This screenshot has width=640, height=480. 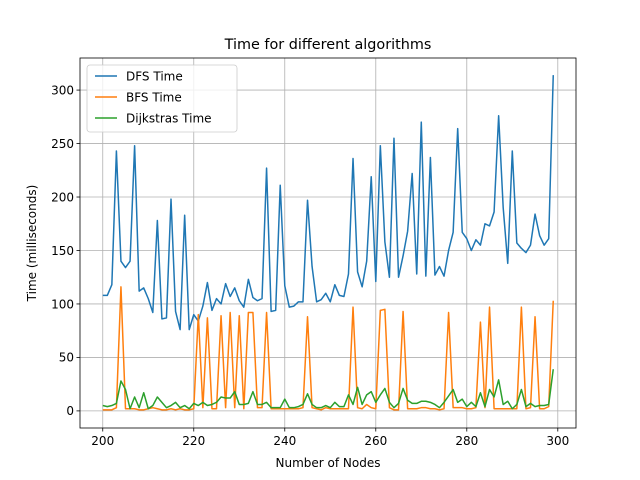 What do you see at coordinates (193, 441) in the screenshot?
I see `x-tick-label: 220` at bounding box center [193, 441].